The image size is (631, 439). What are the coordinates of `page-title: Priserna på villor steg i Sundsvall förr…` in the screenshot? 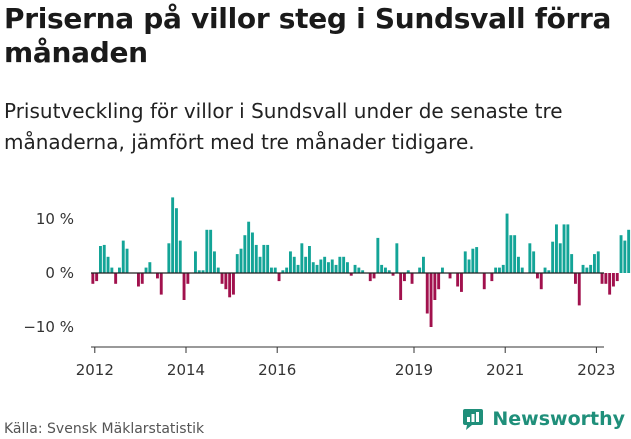 It's located at (308, 35).